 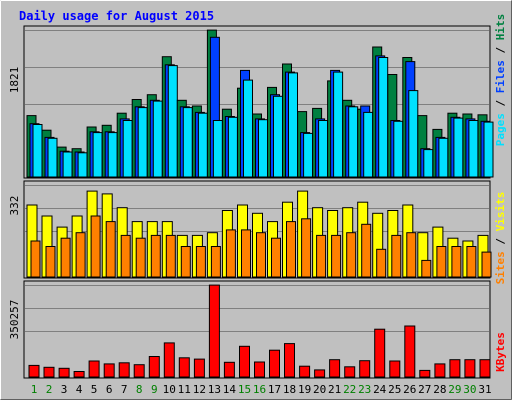 What do you see at coordinates (14, 80) in the screenshot?
I see `panel-max-label: 1821` at bounding box center [14, 80].